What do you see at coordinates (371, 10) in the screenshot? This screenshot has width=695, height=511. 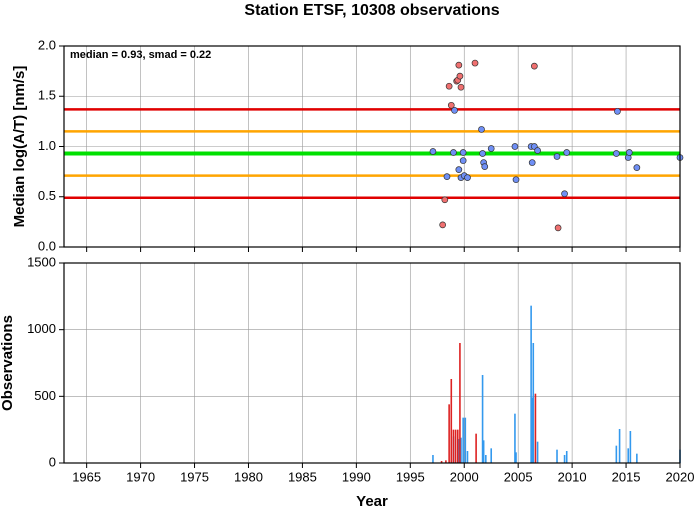 I see `chart-title: Station ETSF, 10308 observations` at bounding box center [371, 10].